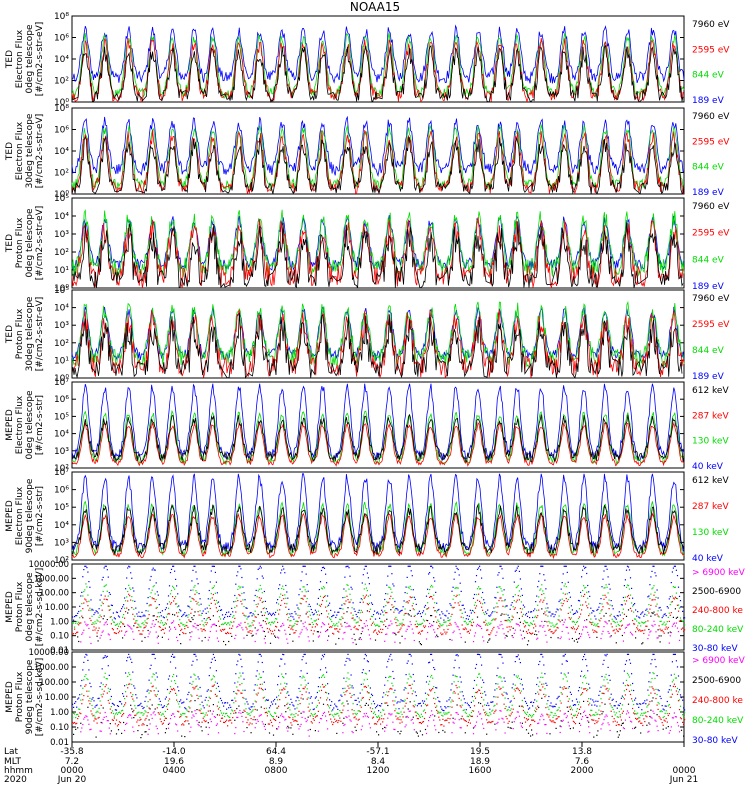 The image size is (750, 800). Describe the element at coordinates (379, 705) in the screenshot. I see `series-240-800-ke` at that location.